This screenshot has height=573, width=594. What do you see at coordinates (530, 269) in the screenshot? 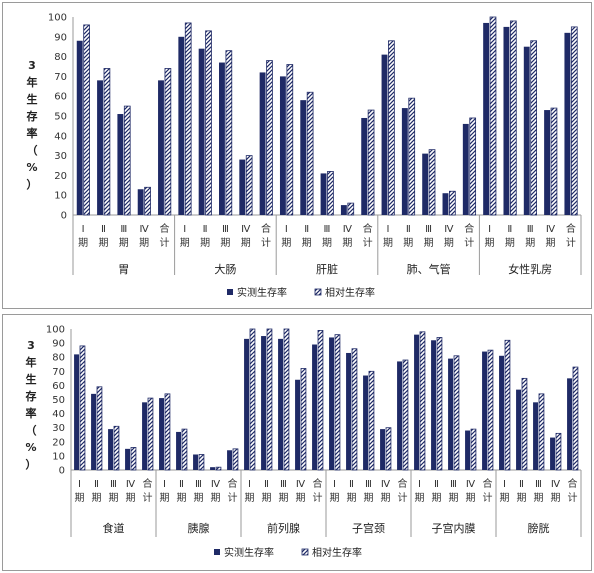
I see `group-label: 女性乳房` at bounding box center [530, 269].